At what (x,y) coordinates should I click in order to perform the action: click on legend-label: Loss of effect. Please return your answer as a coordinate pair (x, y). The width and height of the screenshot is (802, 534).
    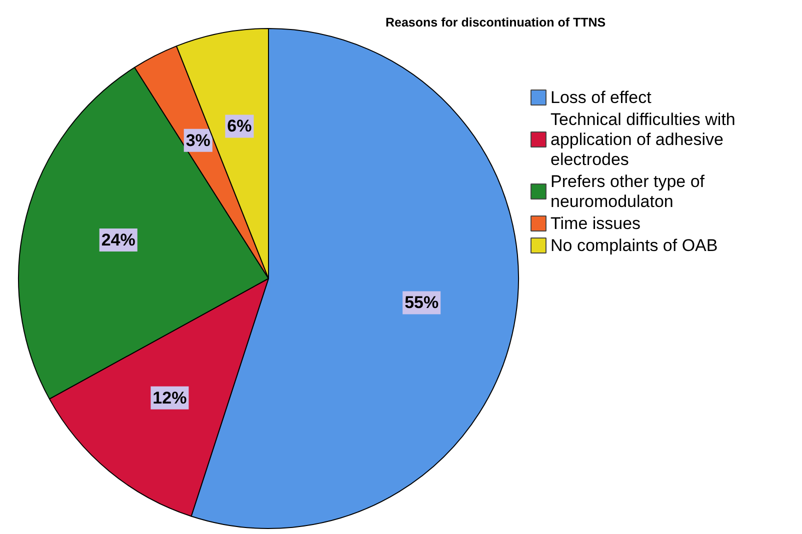
    Looking at the image, I should click on (601, 97).